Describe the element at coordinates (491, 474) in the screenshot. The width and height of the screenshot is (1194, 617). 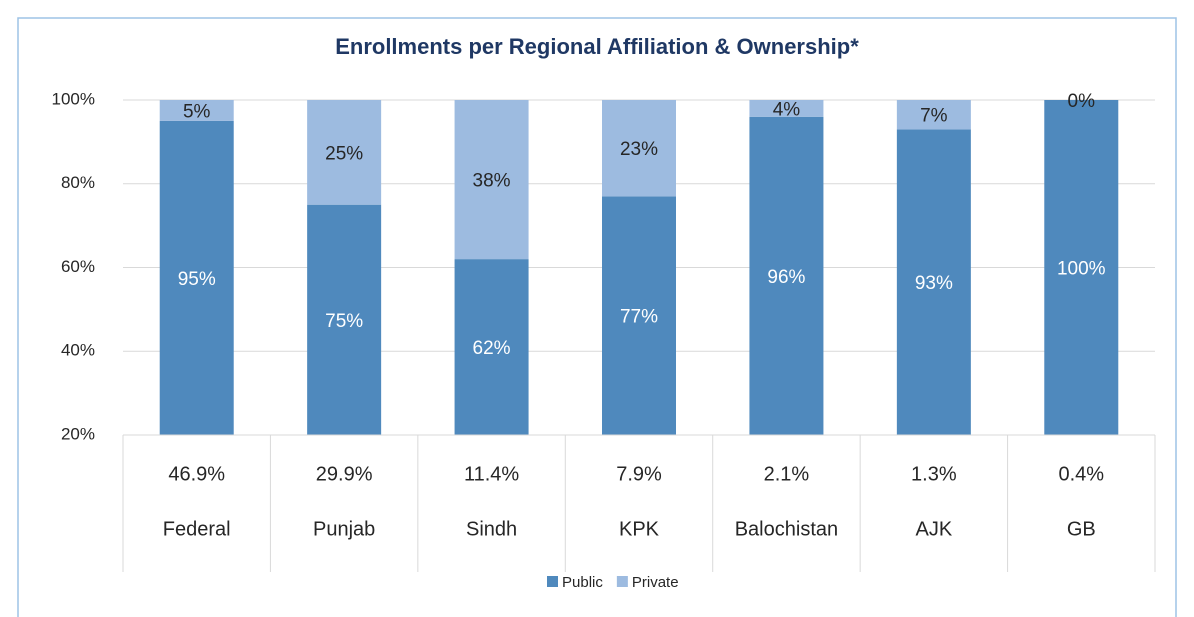
I see `share-label: 11.4%` at that location.